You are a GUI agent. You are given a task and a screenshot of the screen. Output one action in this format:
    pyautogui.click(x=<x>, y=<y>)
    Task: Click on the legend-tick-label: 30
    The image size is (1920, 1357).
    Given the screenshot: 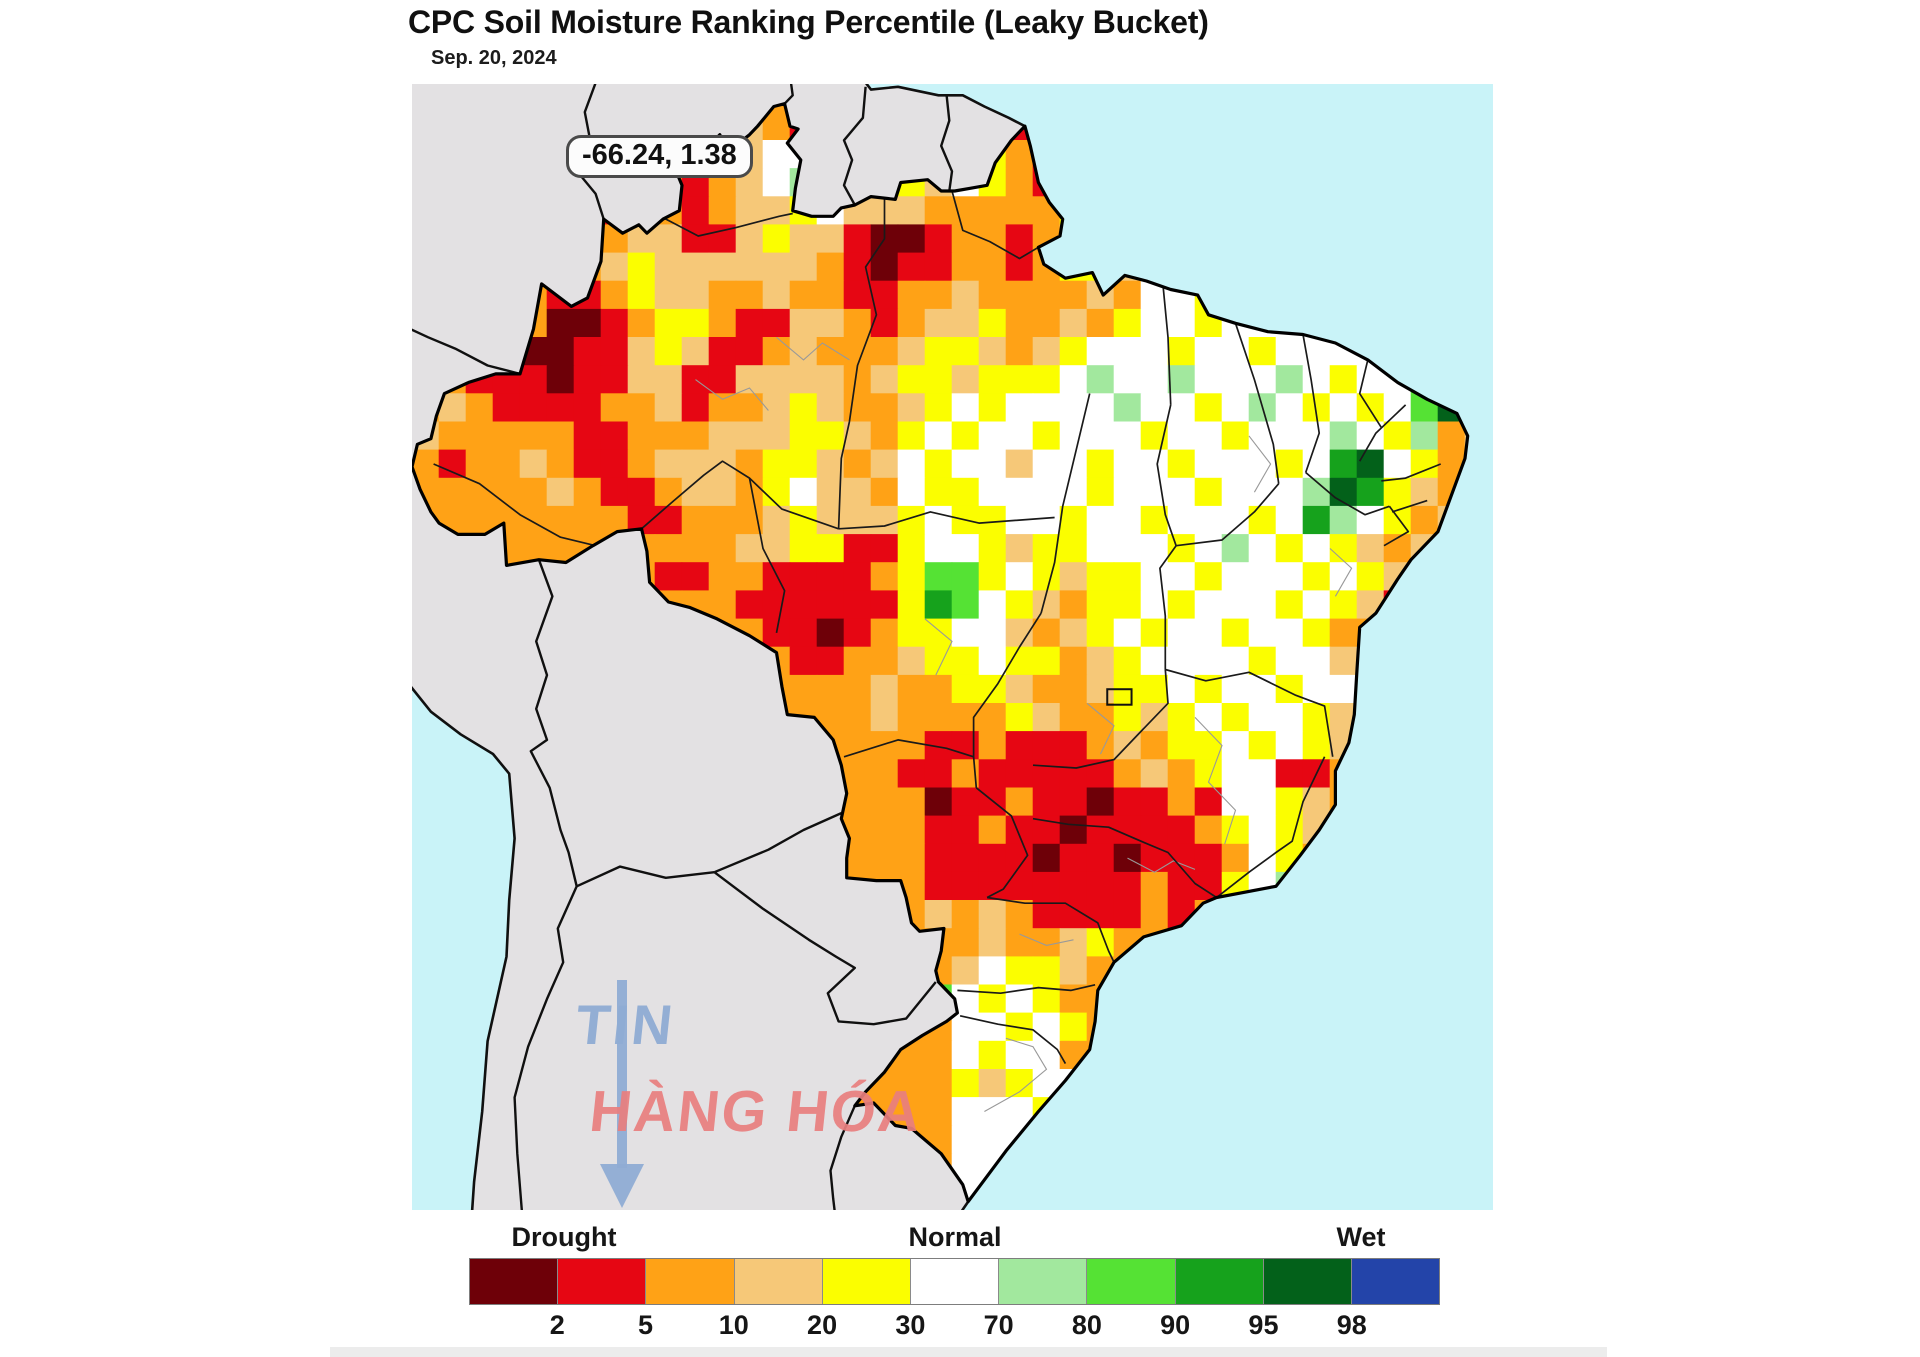 What is the action you would take?
    pyautogui.click(x=910, y=1325)
    